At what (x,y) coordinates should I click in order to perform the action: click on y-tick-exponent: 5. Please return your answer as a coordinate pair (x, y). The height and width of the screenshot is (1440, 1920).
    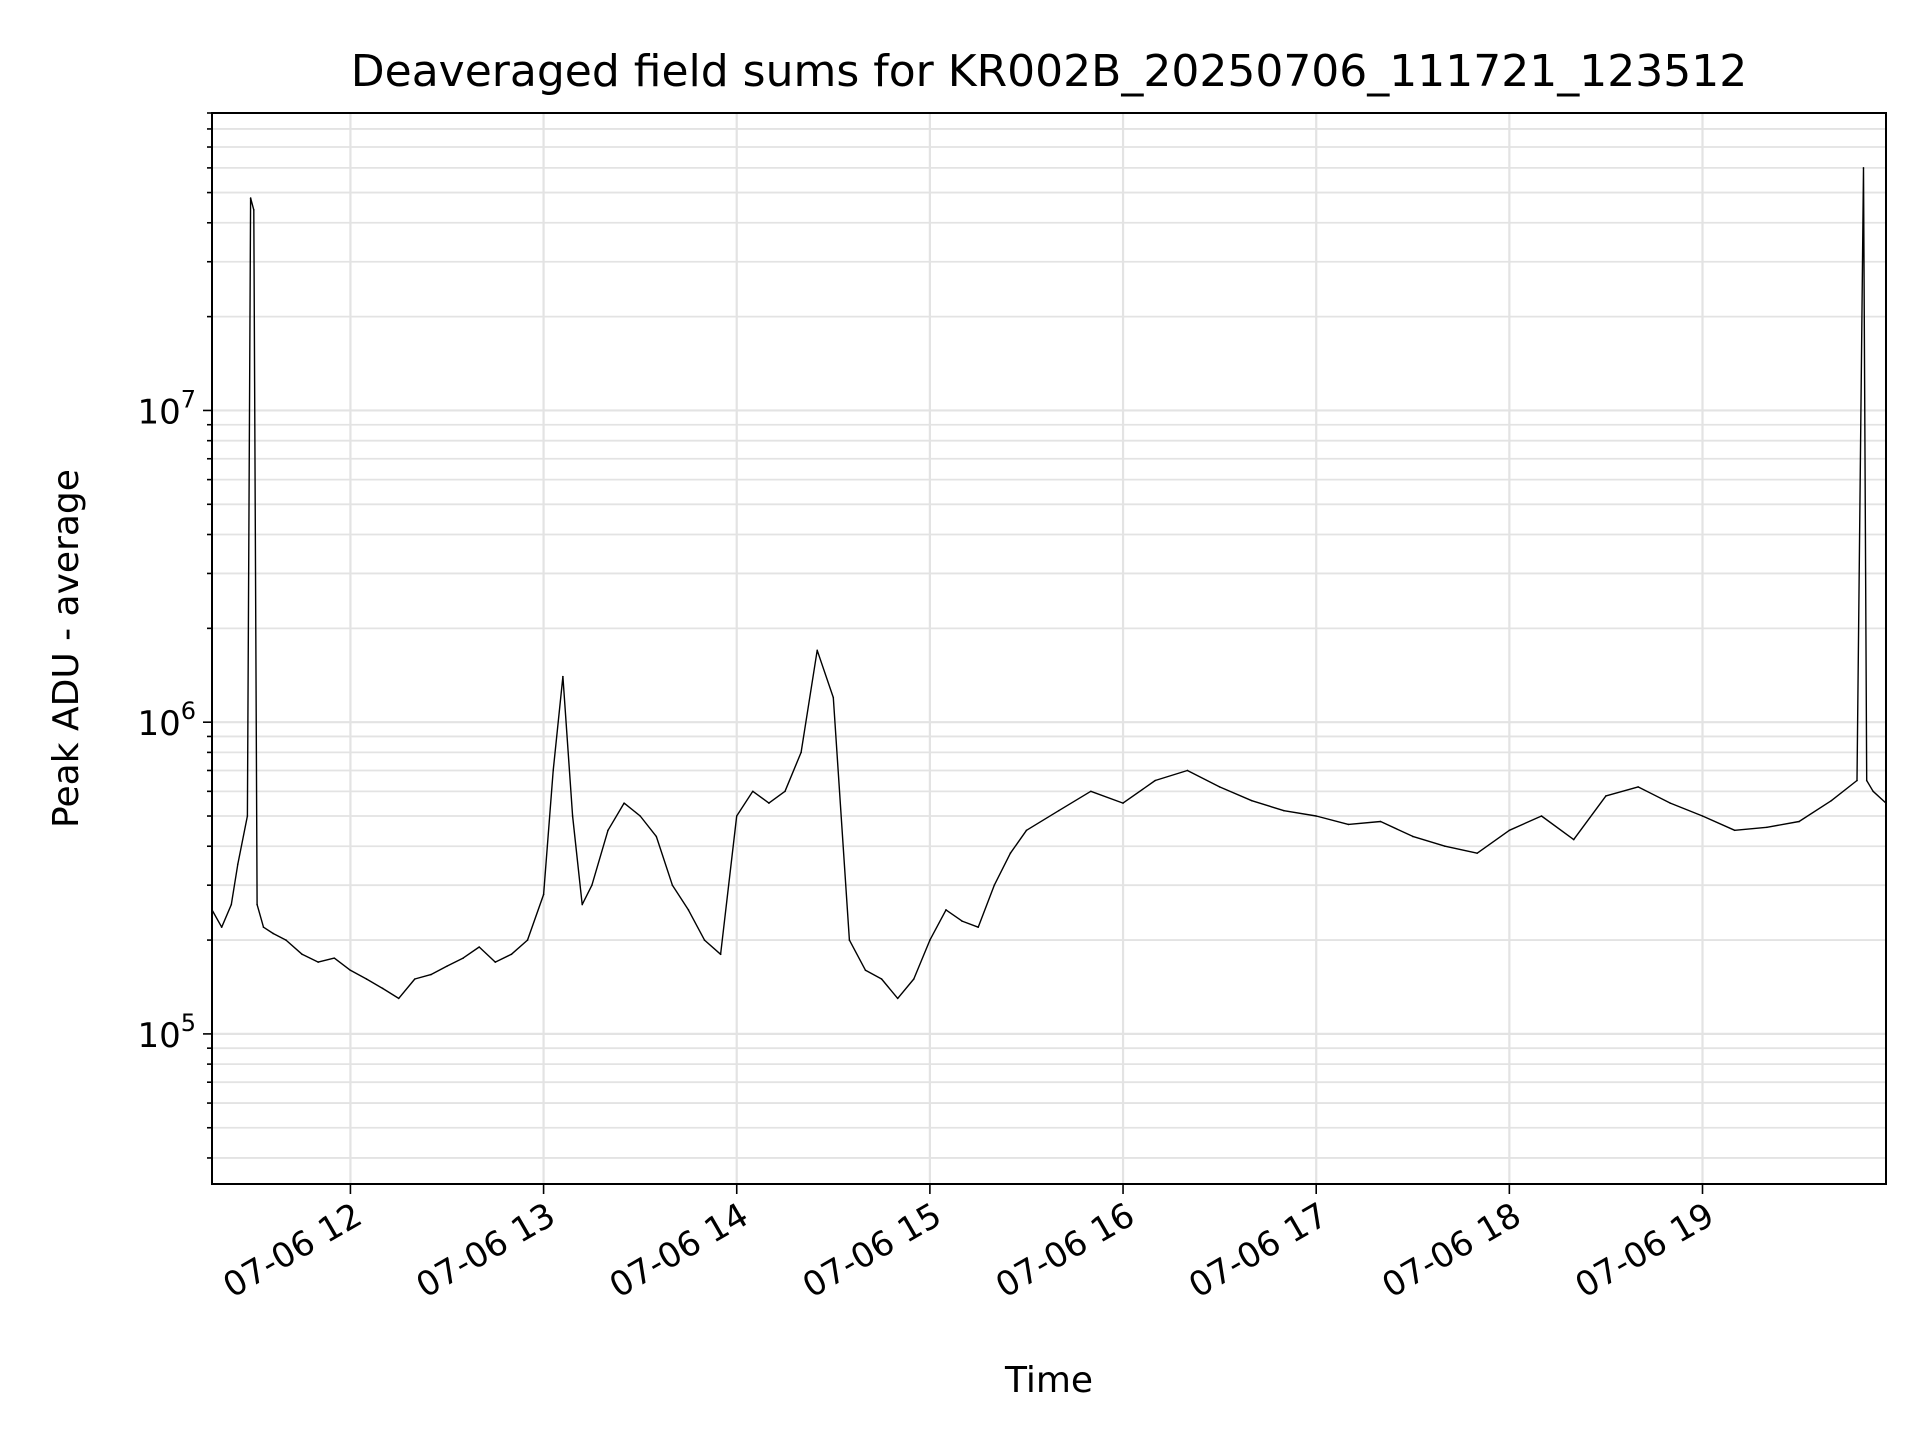
    Looking at the image, I should click on (188, 1023).